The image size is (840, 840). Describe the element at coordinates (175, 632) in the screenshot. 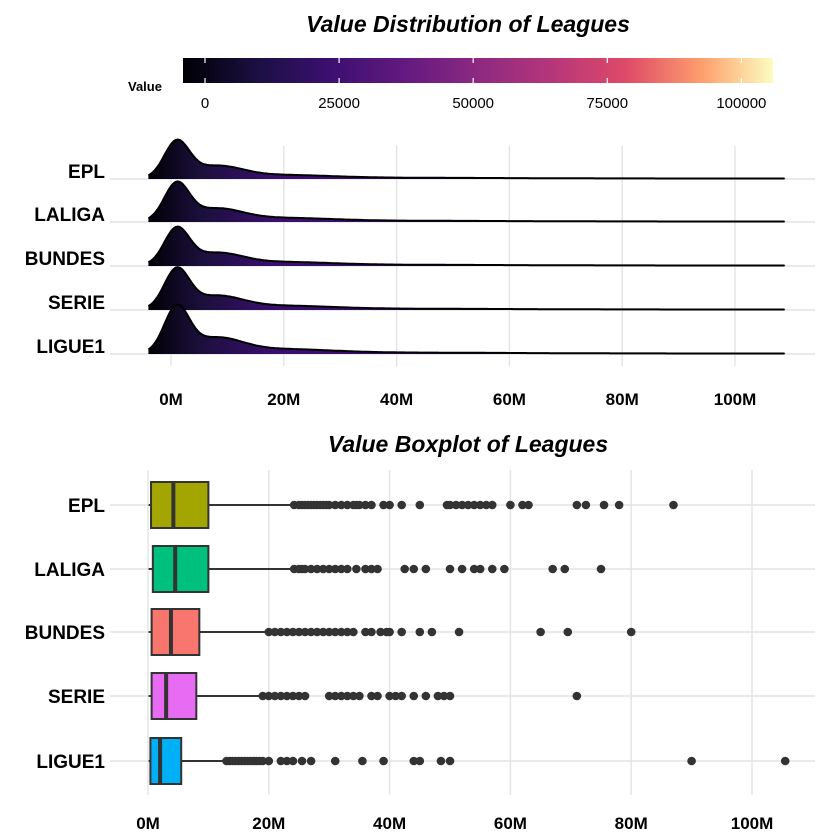

I see `box-rect-bundes` at that location.